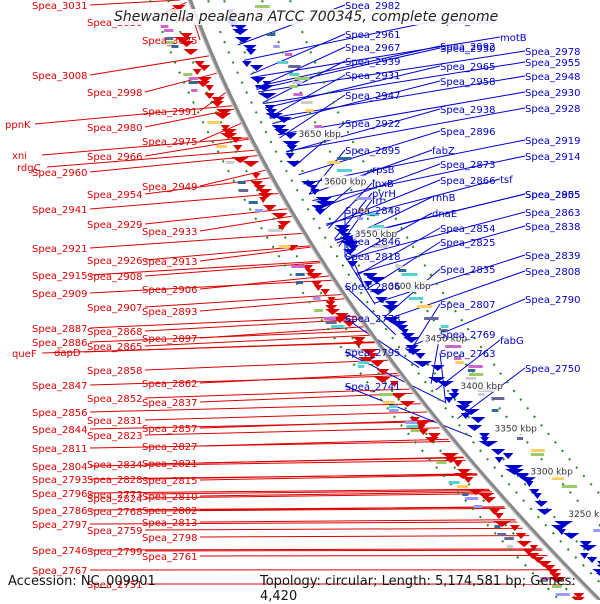  Describe the element at coordinates (169, 41) in the screenshot. I see `forward-gene-label: Spea_3025` at that location.